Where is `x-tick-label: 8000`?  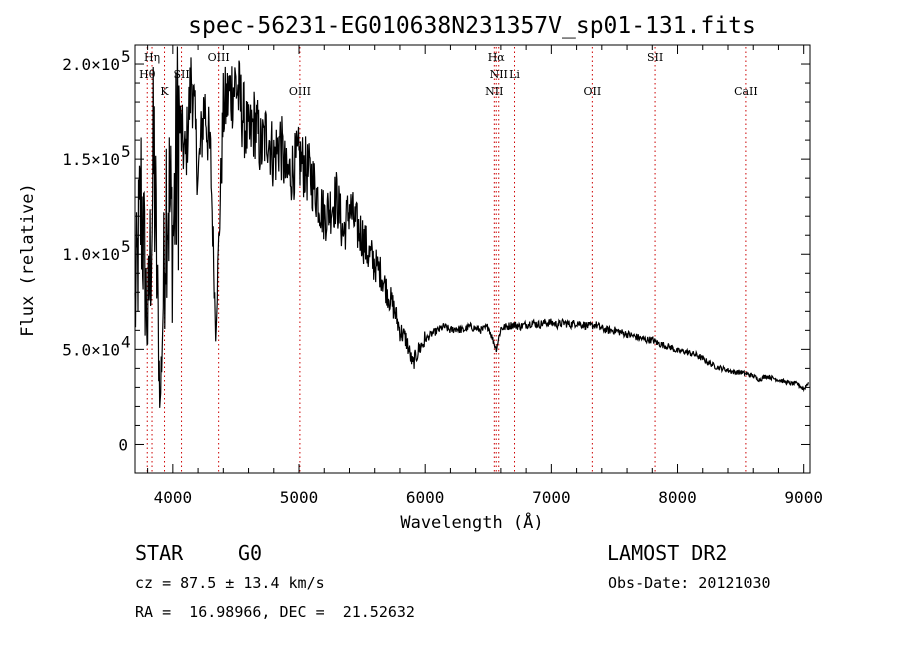
x-tick-label: 8000 is located at coordinates (677, 497).